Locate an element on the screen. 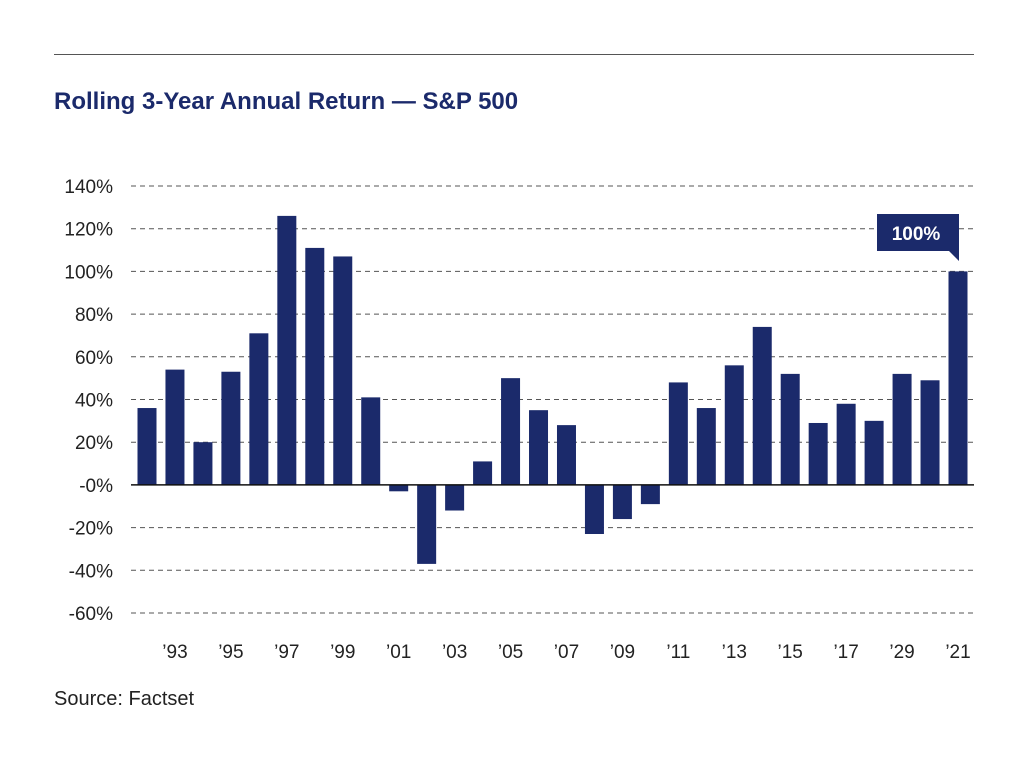 The image size is (1033, 765). x-tick-label: ’95 is located at coordinates (230, 652).